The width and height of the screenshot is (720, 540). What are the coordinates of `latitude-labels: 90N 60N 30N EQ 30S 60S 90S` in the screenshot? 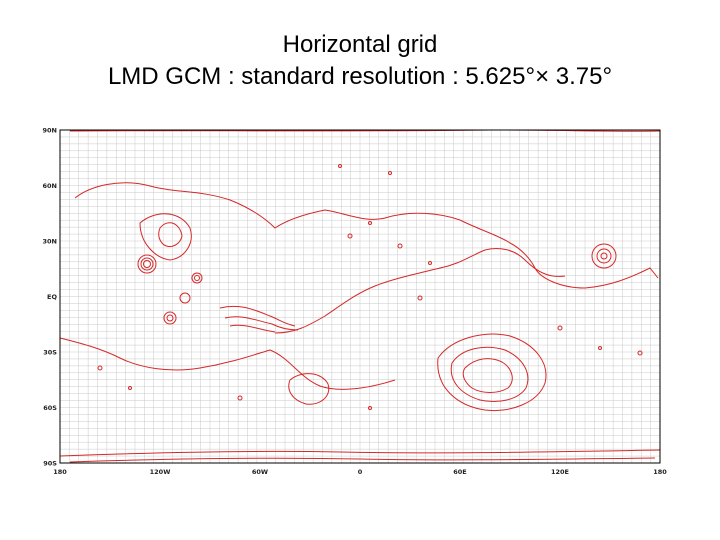 It's located at (50, 297).